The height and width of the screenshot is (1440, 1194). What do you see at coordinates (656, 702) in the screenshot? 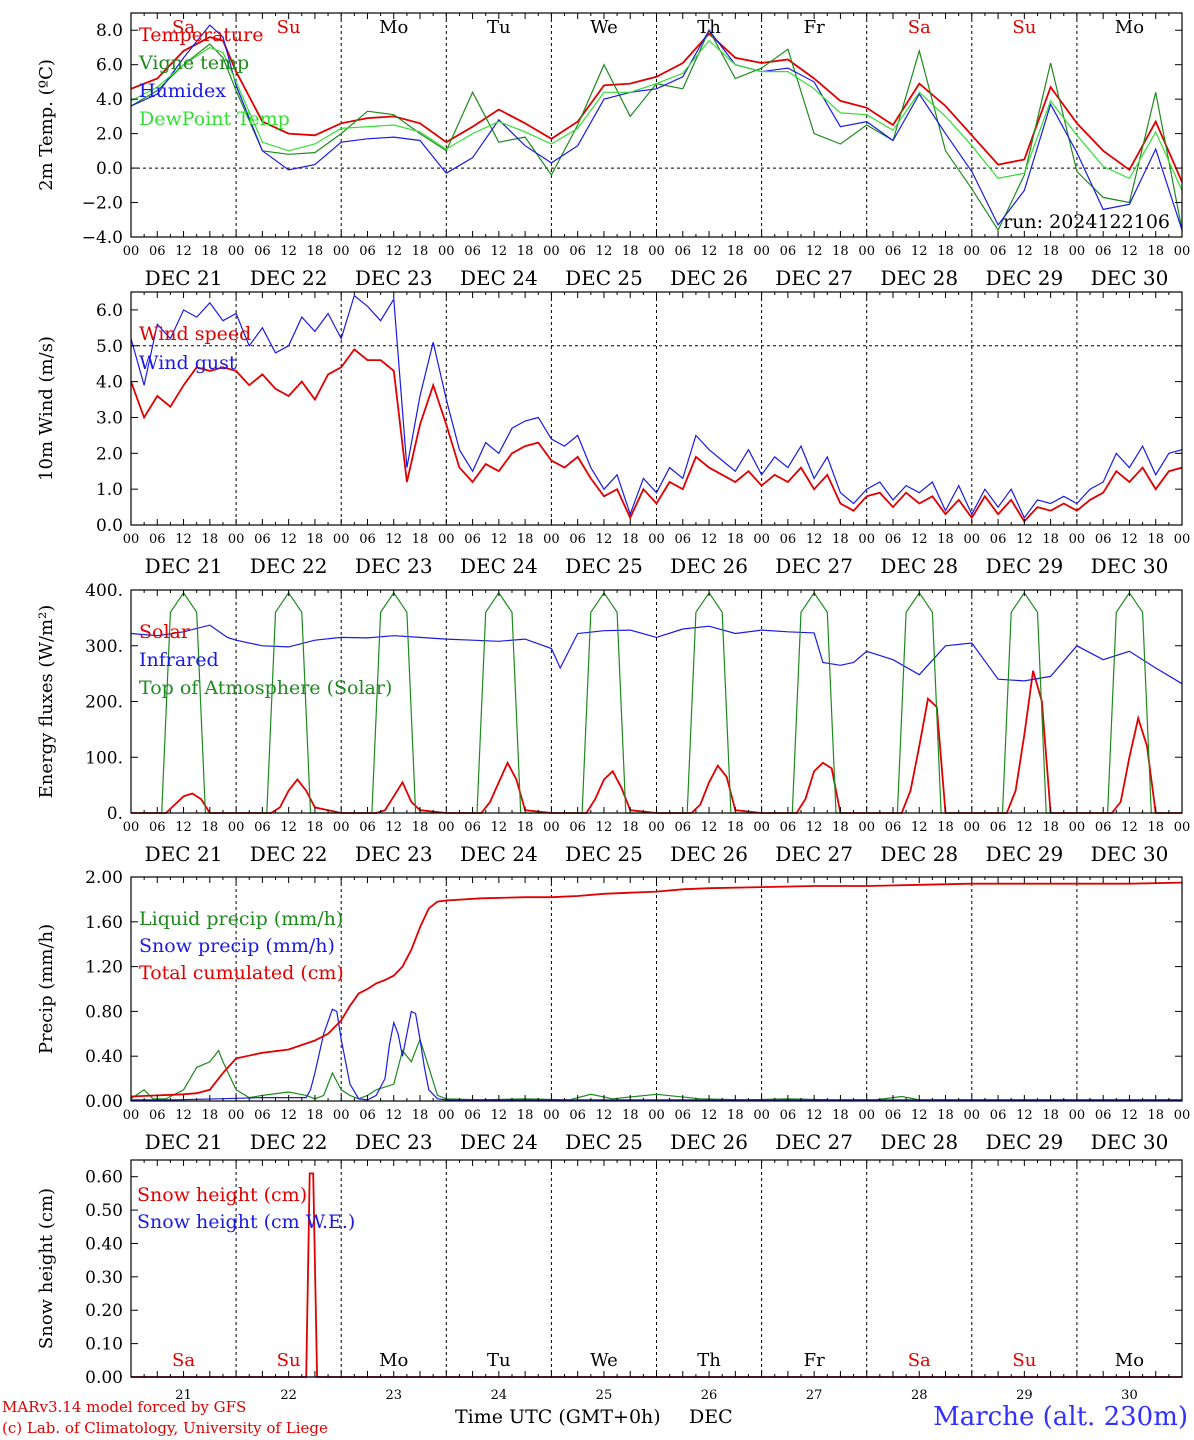
I see `series-line-top-of-atmosphere-solar-` at bounding box center [656, 702].